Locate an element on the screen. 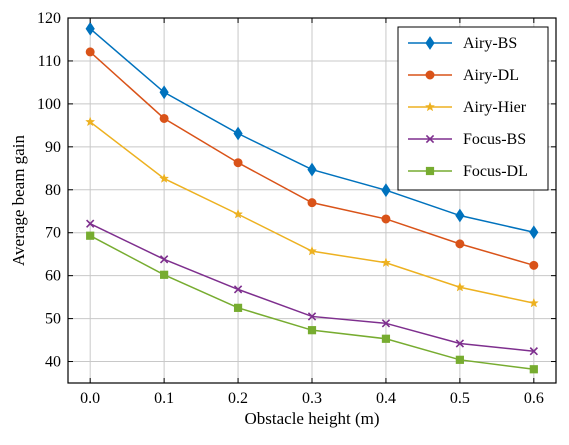 The width and height of the screenshot is (569, 445). y-tick-label: 100 is located at coordinates (49, 104).